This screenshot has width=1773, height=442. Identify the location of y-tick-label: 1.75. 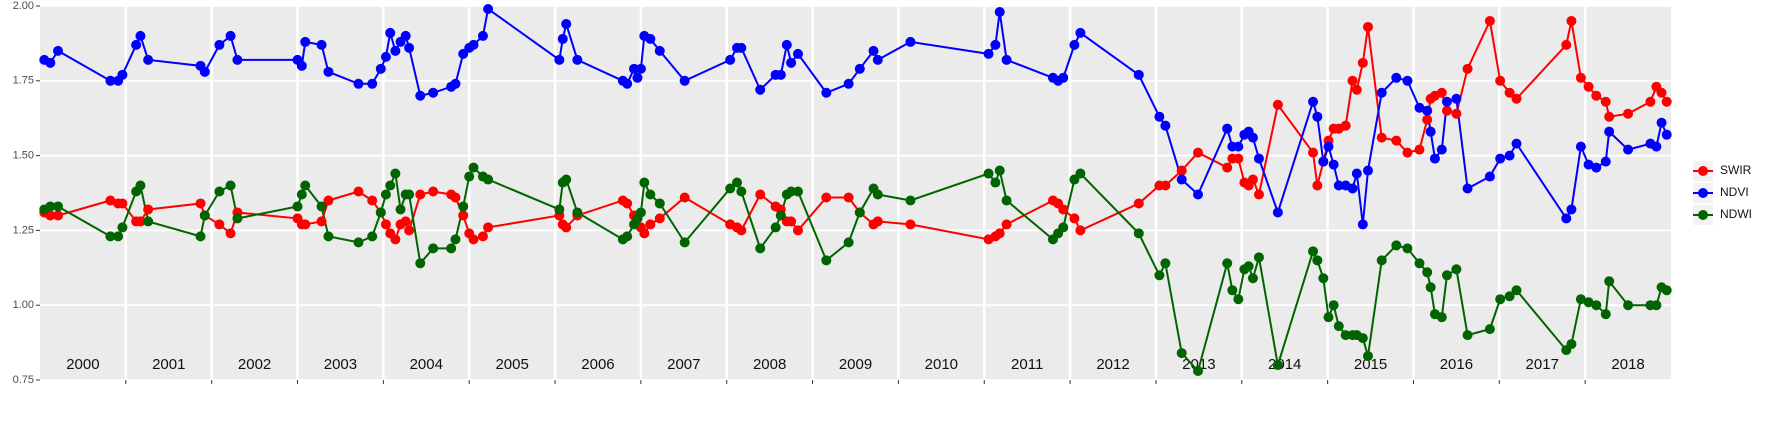
(23, 81).